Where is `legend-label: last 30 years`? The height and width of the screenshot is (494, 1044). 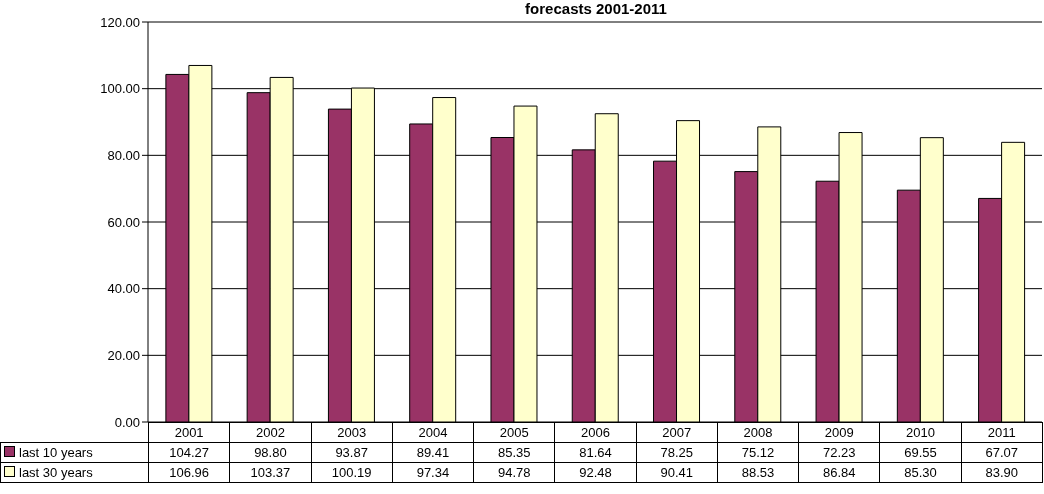 legend-label: last 30 years is located at coordinates (74, 472).